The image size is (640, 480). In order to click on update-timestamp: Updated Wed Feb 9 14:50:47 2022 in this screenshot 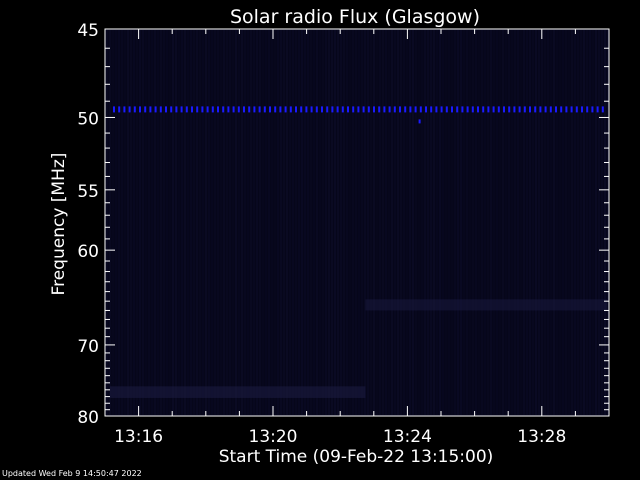, I will do `click(72, 473)`.